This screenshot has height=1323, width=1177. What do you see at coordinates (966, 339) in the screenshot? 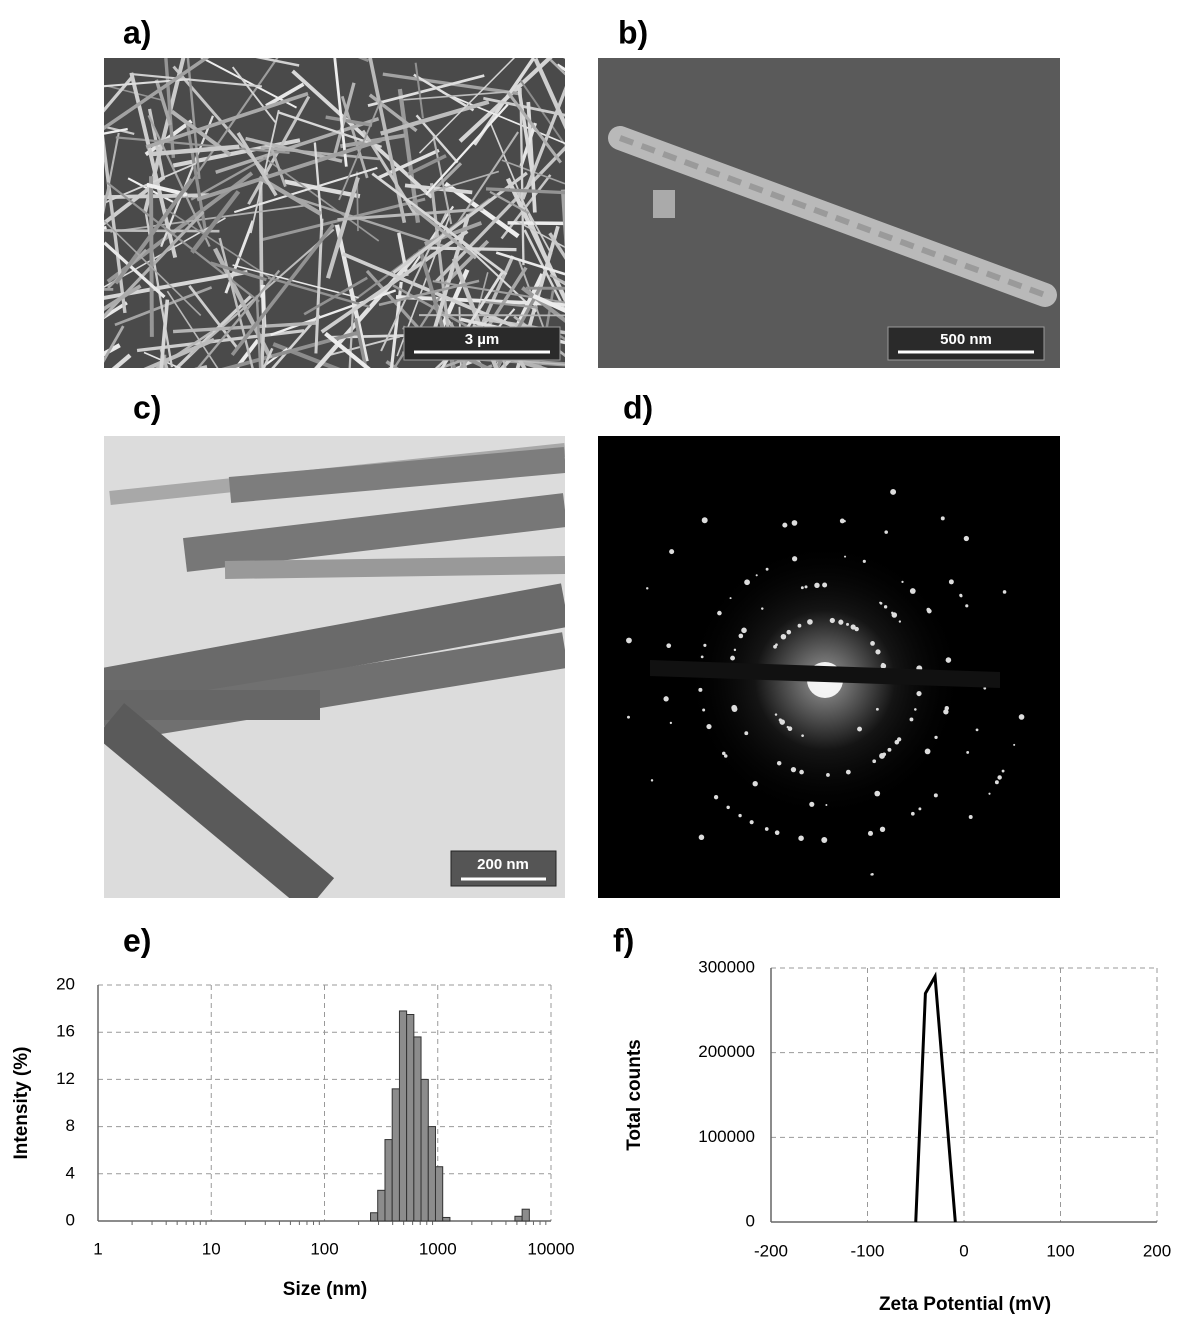
I see `scale-bar-label: 500 nm` at bounding box center [966, 339].